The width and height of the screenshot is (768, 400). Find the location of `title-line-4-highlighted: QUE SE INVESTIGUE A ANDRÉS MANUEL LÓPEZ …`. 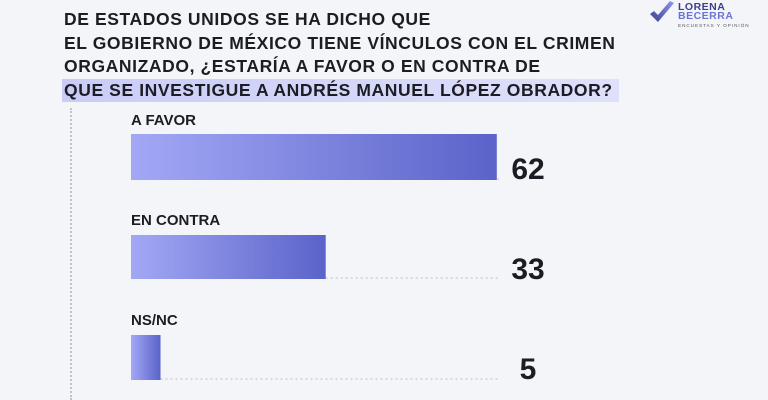

title-line-4-highlighted: QUE SE INVESTIGUE A ANDRÉS MANUEL LÓPEZ … is located at coordinates (340, 90).